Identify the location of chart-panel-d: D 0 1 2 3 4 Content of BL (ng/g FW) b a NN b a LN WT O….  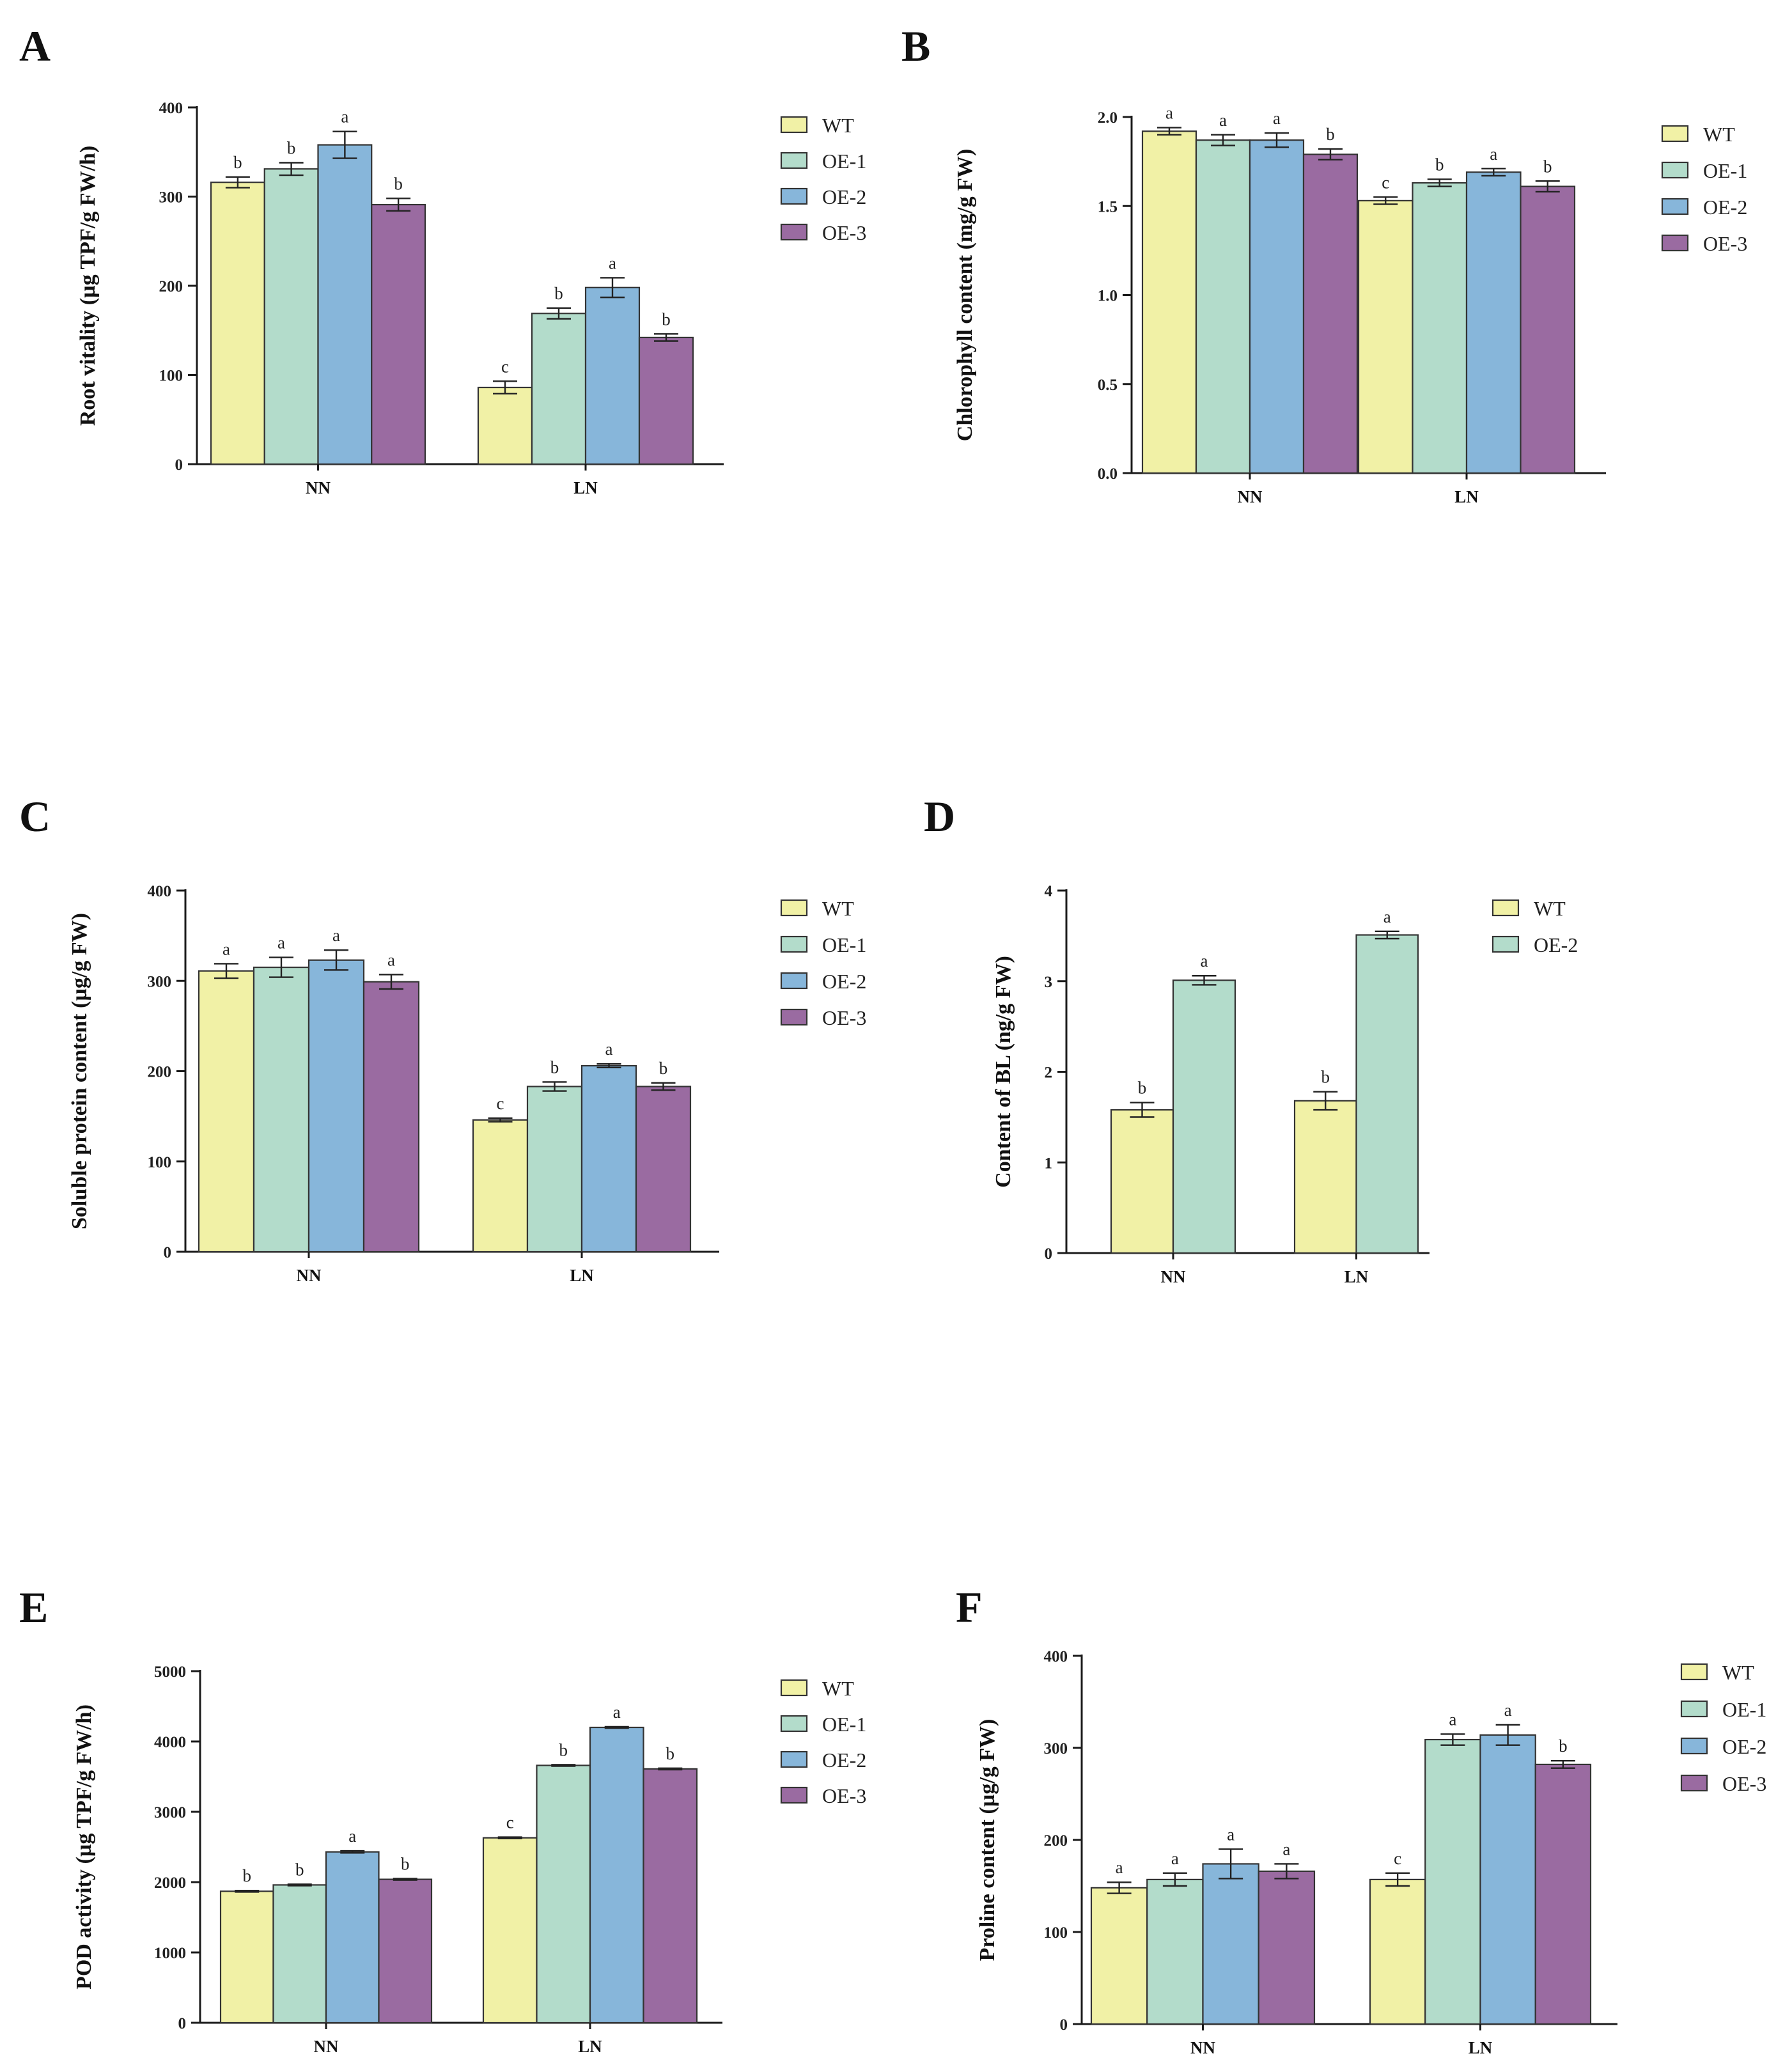
(1251, 1039).